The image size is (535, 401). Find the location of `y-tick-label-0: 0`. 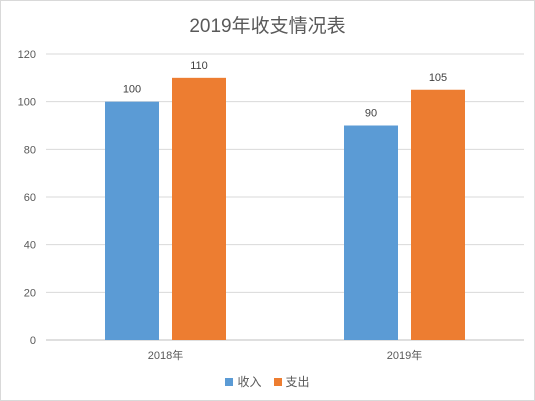

y-tick-label-0: 0 is located at coordinates (33, 341).